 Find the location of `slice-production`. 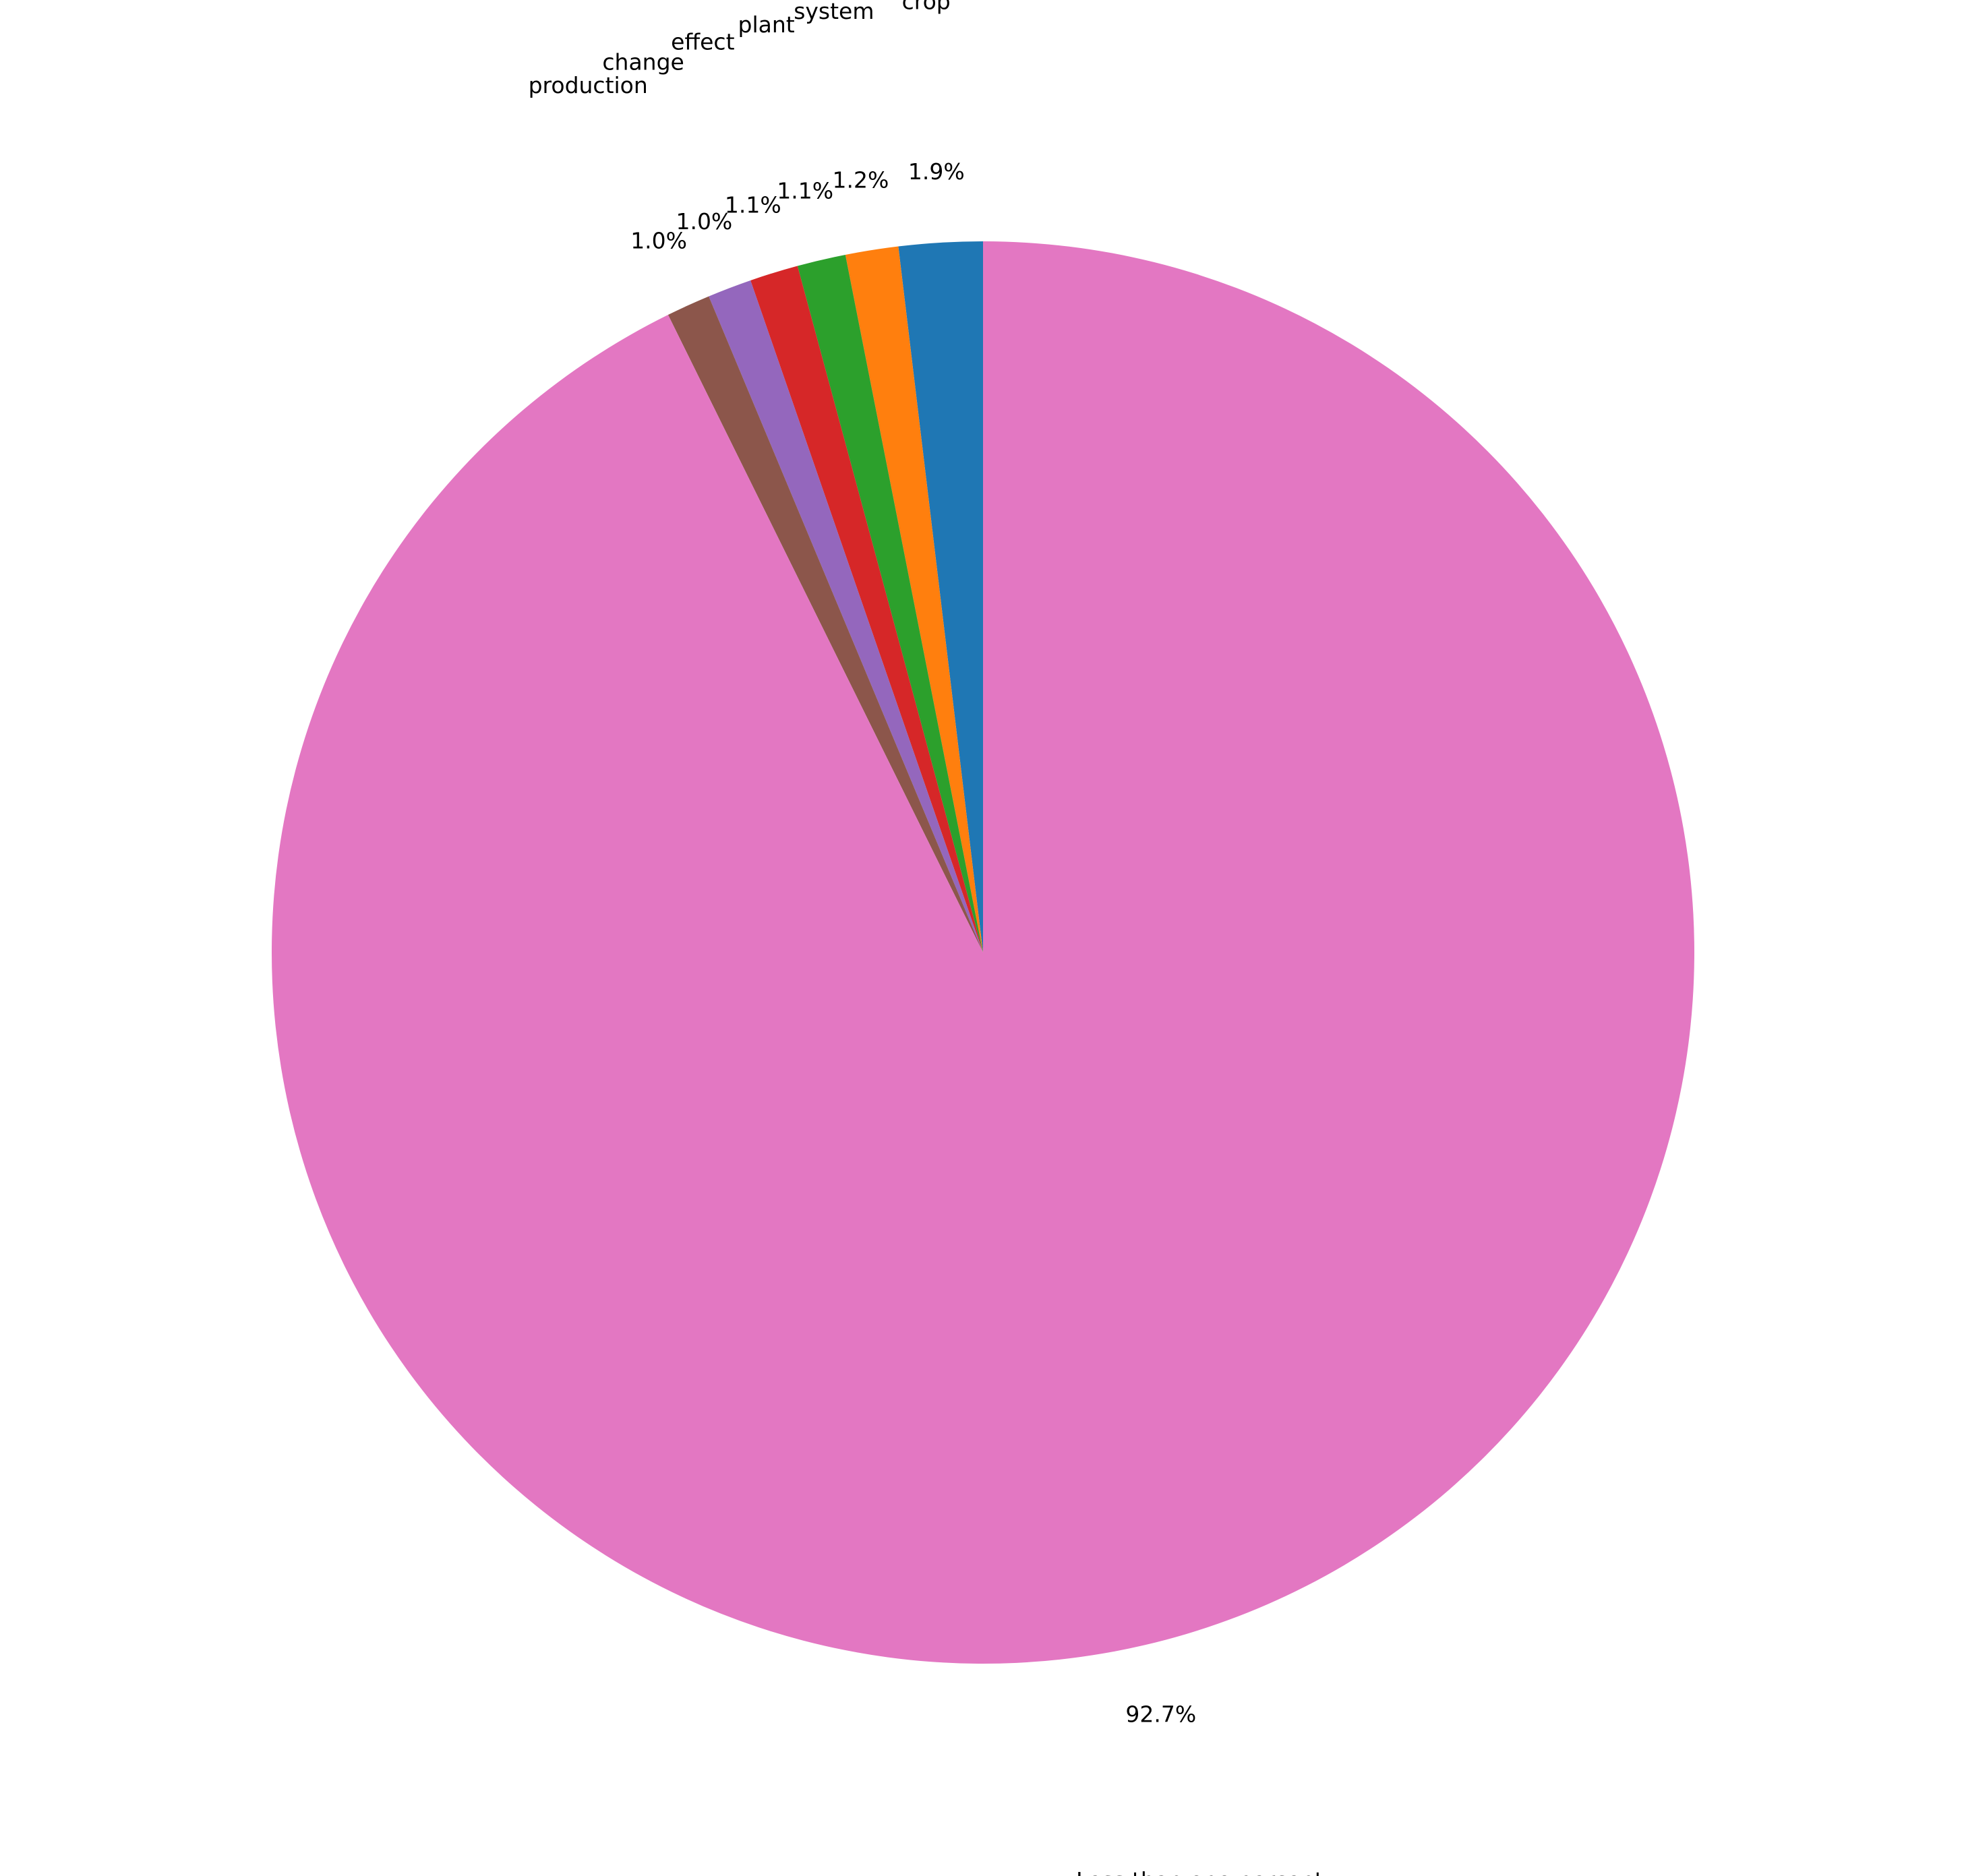

slice-production is located at coordinates (825, 624).